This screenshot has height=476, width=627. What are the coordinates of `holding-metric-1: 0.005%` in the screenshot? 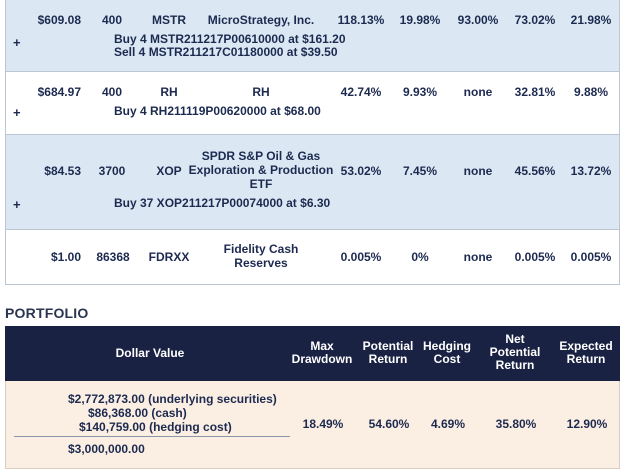 It's located at (361, 257).